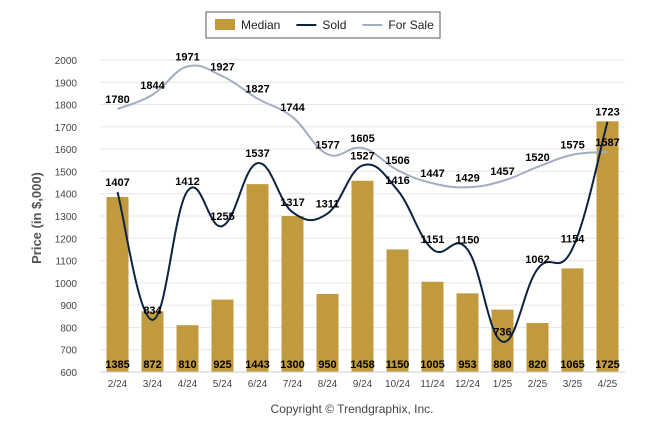 This screenshot has height=434, width=646. What do you see at coordinates (66, 172) in the screenshot?
I see `y-tick-label: 1500` at bounding box center [66, 172].